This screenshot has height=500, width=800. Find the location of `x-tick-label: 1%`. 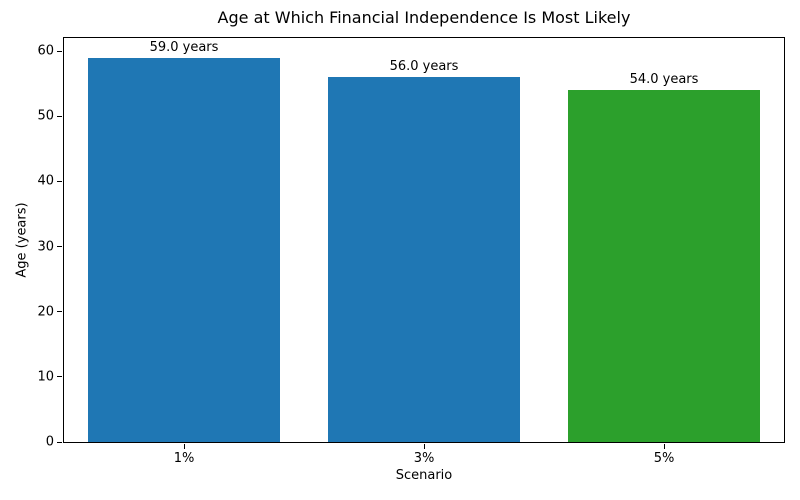

x-tick-label: 1% is located at coordinates (184, 458).